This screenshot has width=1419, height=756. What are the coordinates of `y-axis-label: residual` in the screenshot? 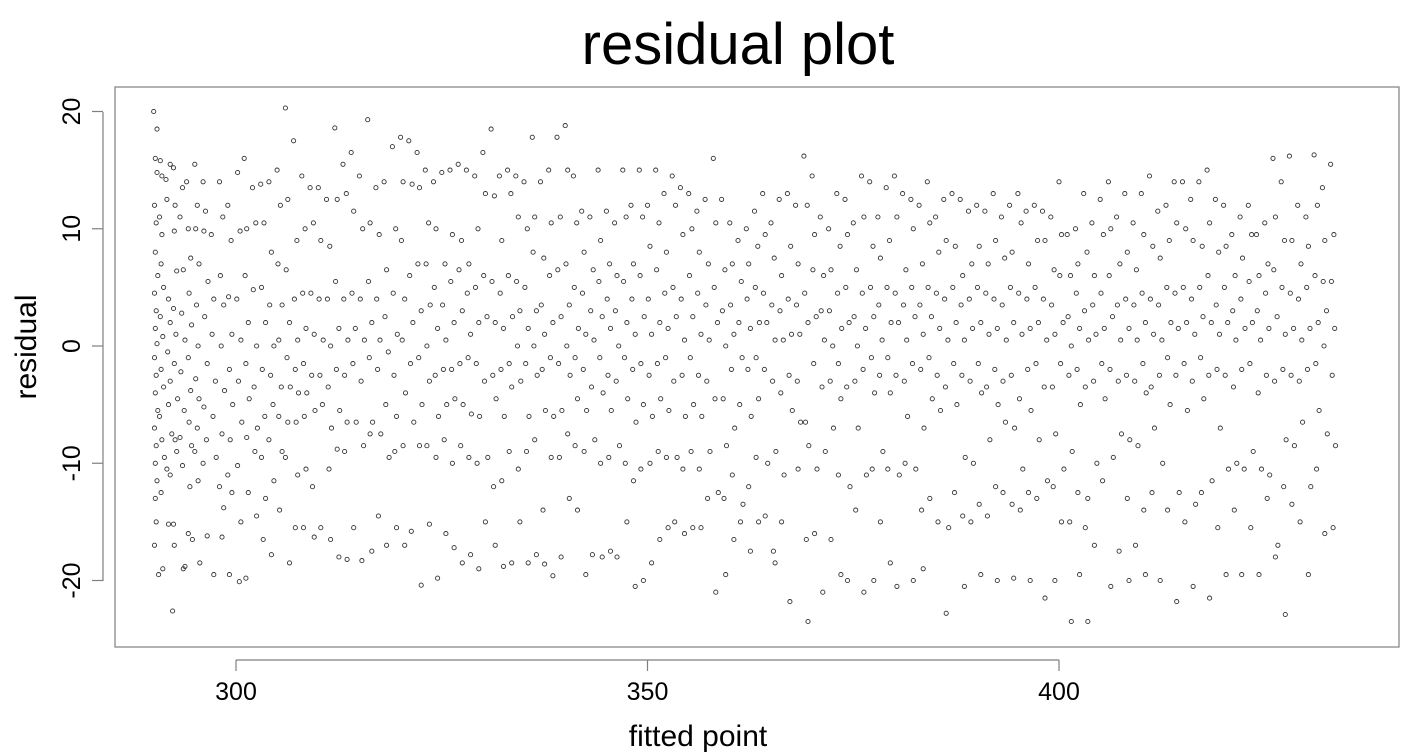 It's located at (26, 346).